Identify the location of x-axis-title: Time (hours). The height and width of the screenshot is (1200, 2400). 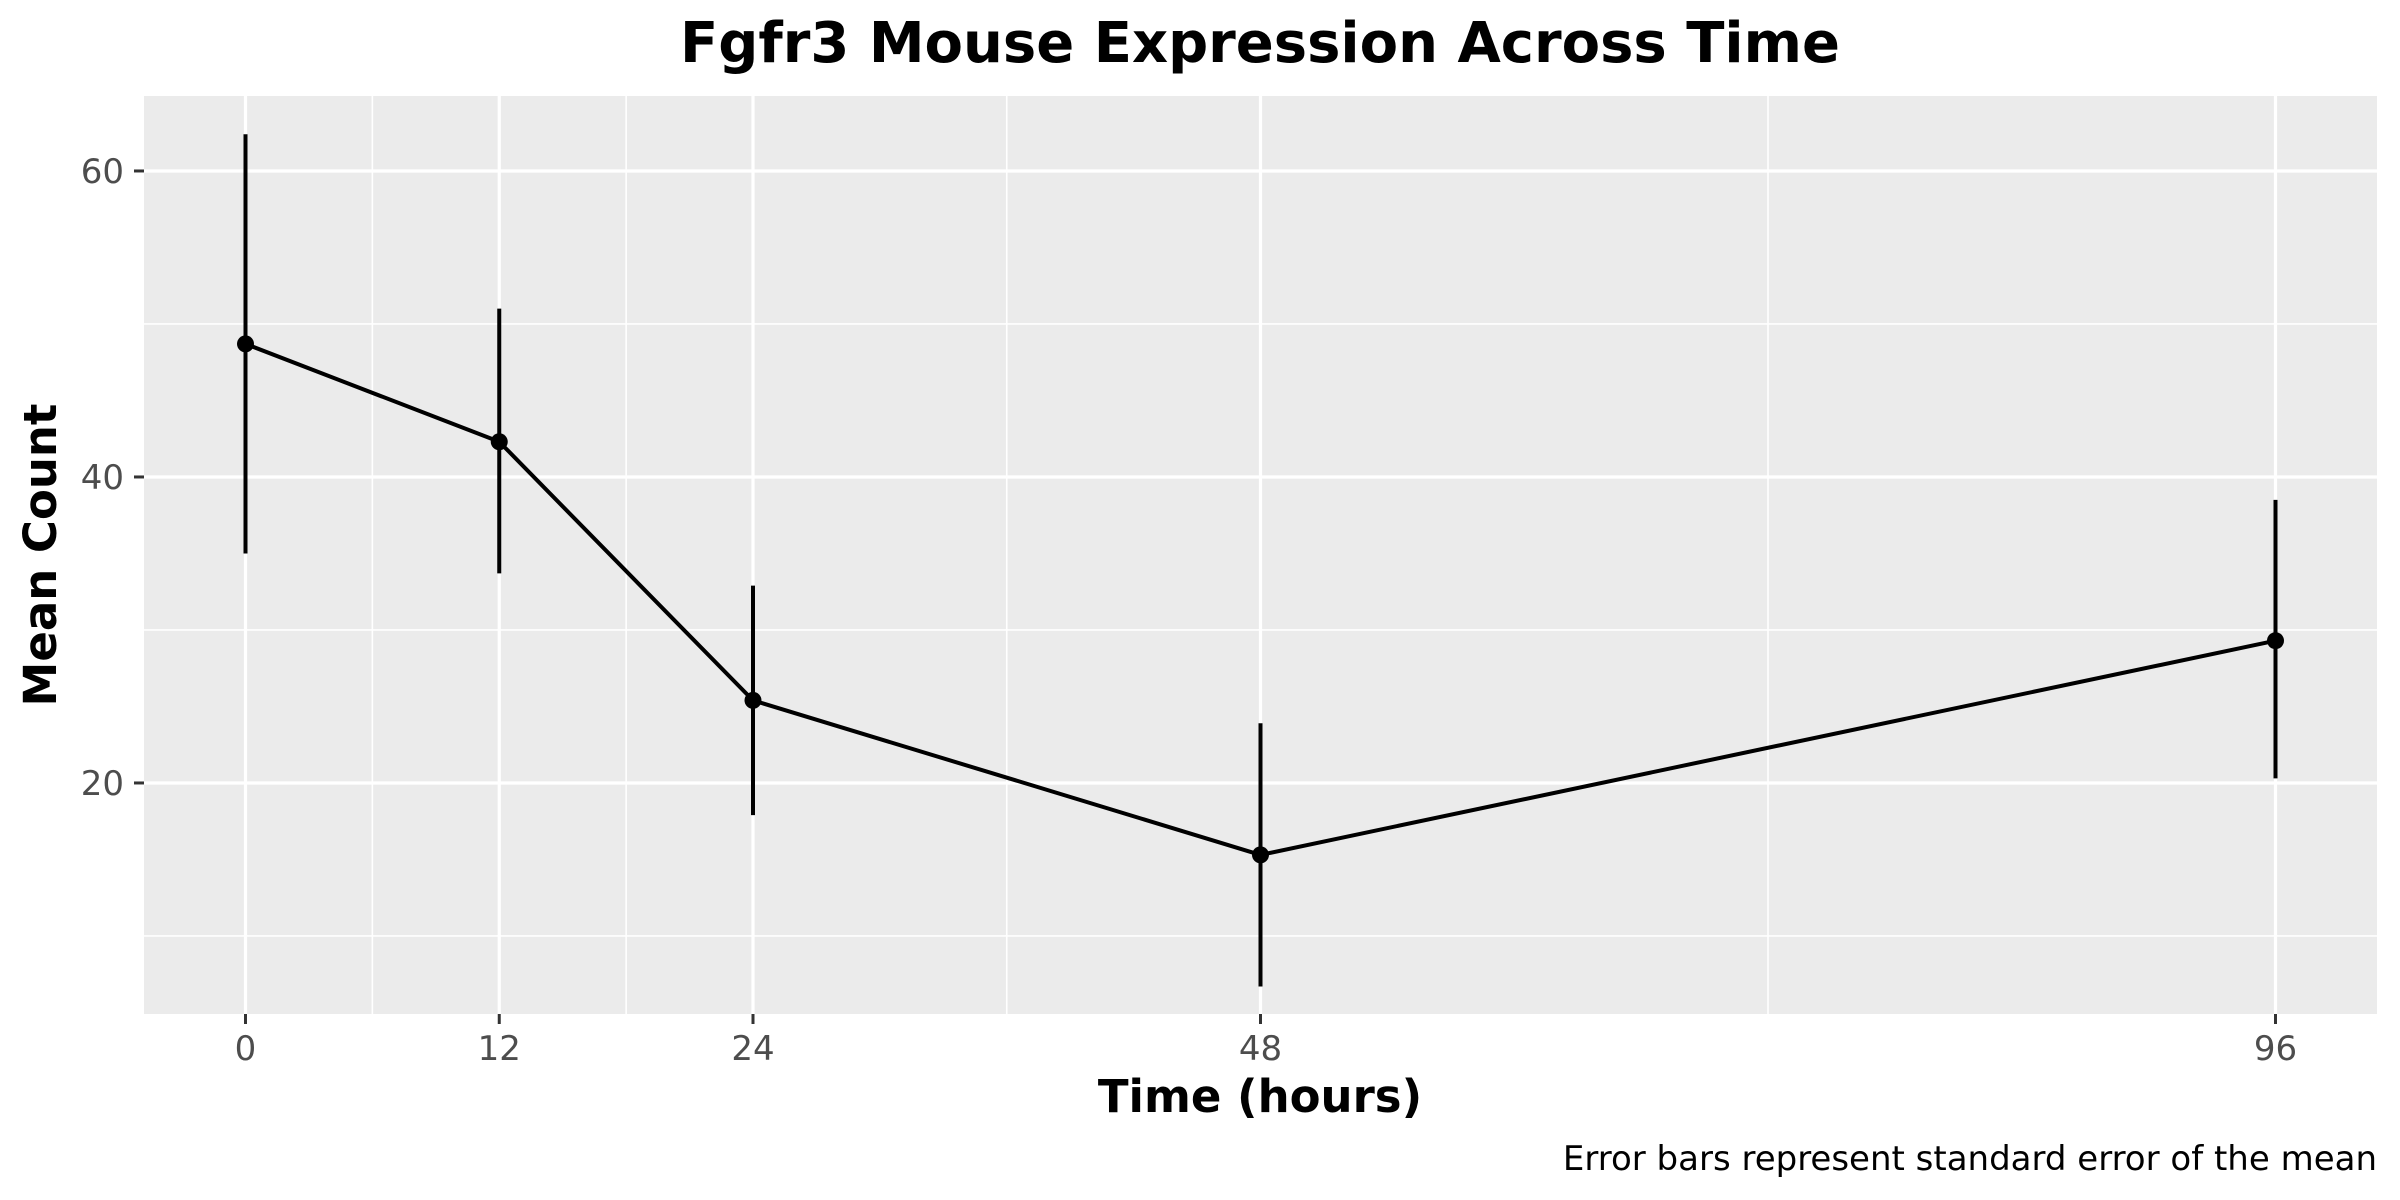
(1260, 1096).